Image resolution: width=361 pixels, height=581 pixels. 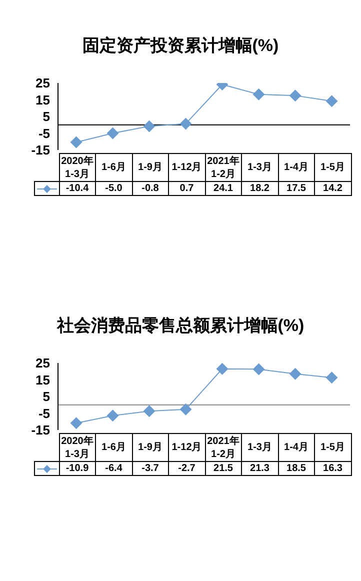 I want to click on data-label: -5.0, so click(x=114, y=189).